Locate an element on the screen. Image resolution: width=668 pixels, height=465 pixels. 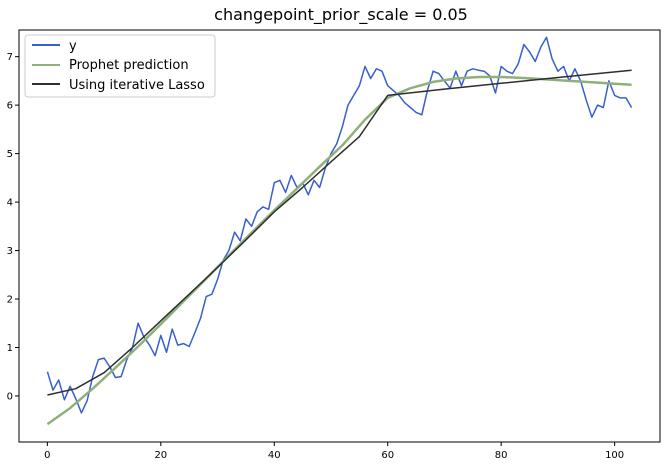
x-axis: 0 20 40 60 80 100 is located at coordinates (334, 451).